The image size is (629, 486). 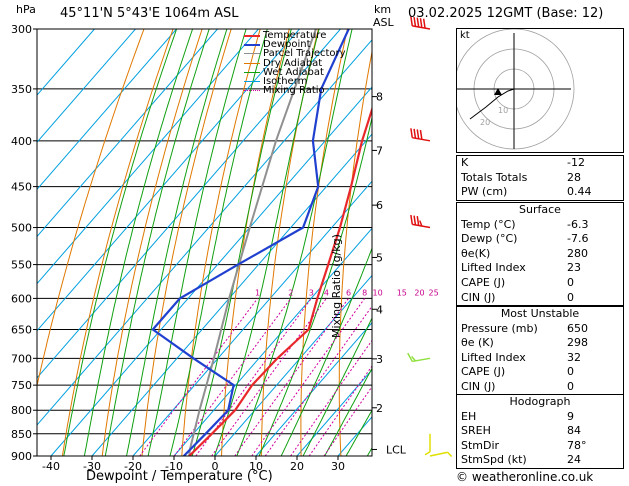 What do you see at coordinates (21, 89) in the screenshot?
I see `pressure-tick-label: 350` at bounding box center [21, 89].